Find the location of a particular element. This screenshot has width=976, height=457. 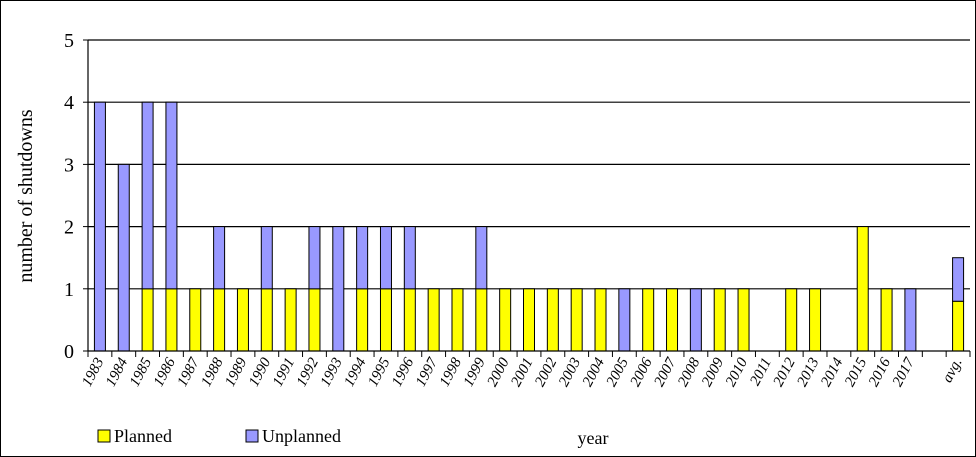

x-tick-label-2015: 2015 is located at coordinates (856, 372).